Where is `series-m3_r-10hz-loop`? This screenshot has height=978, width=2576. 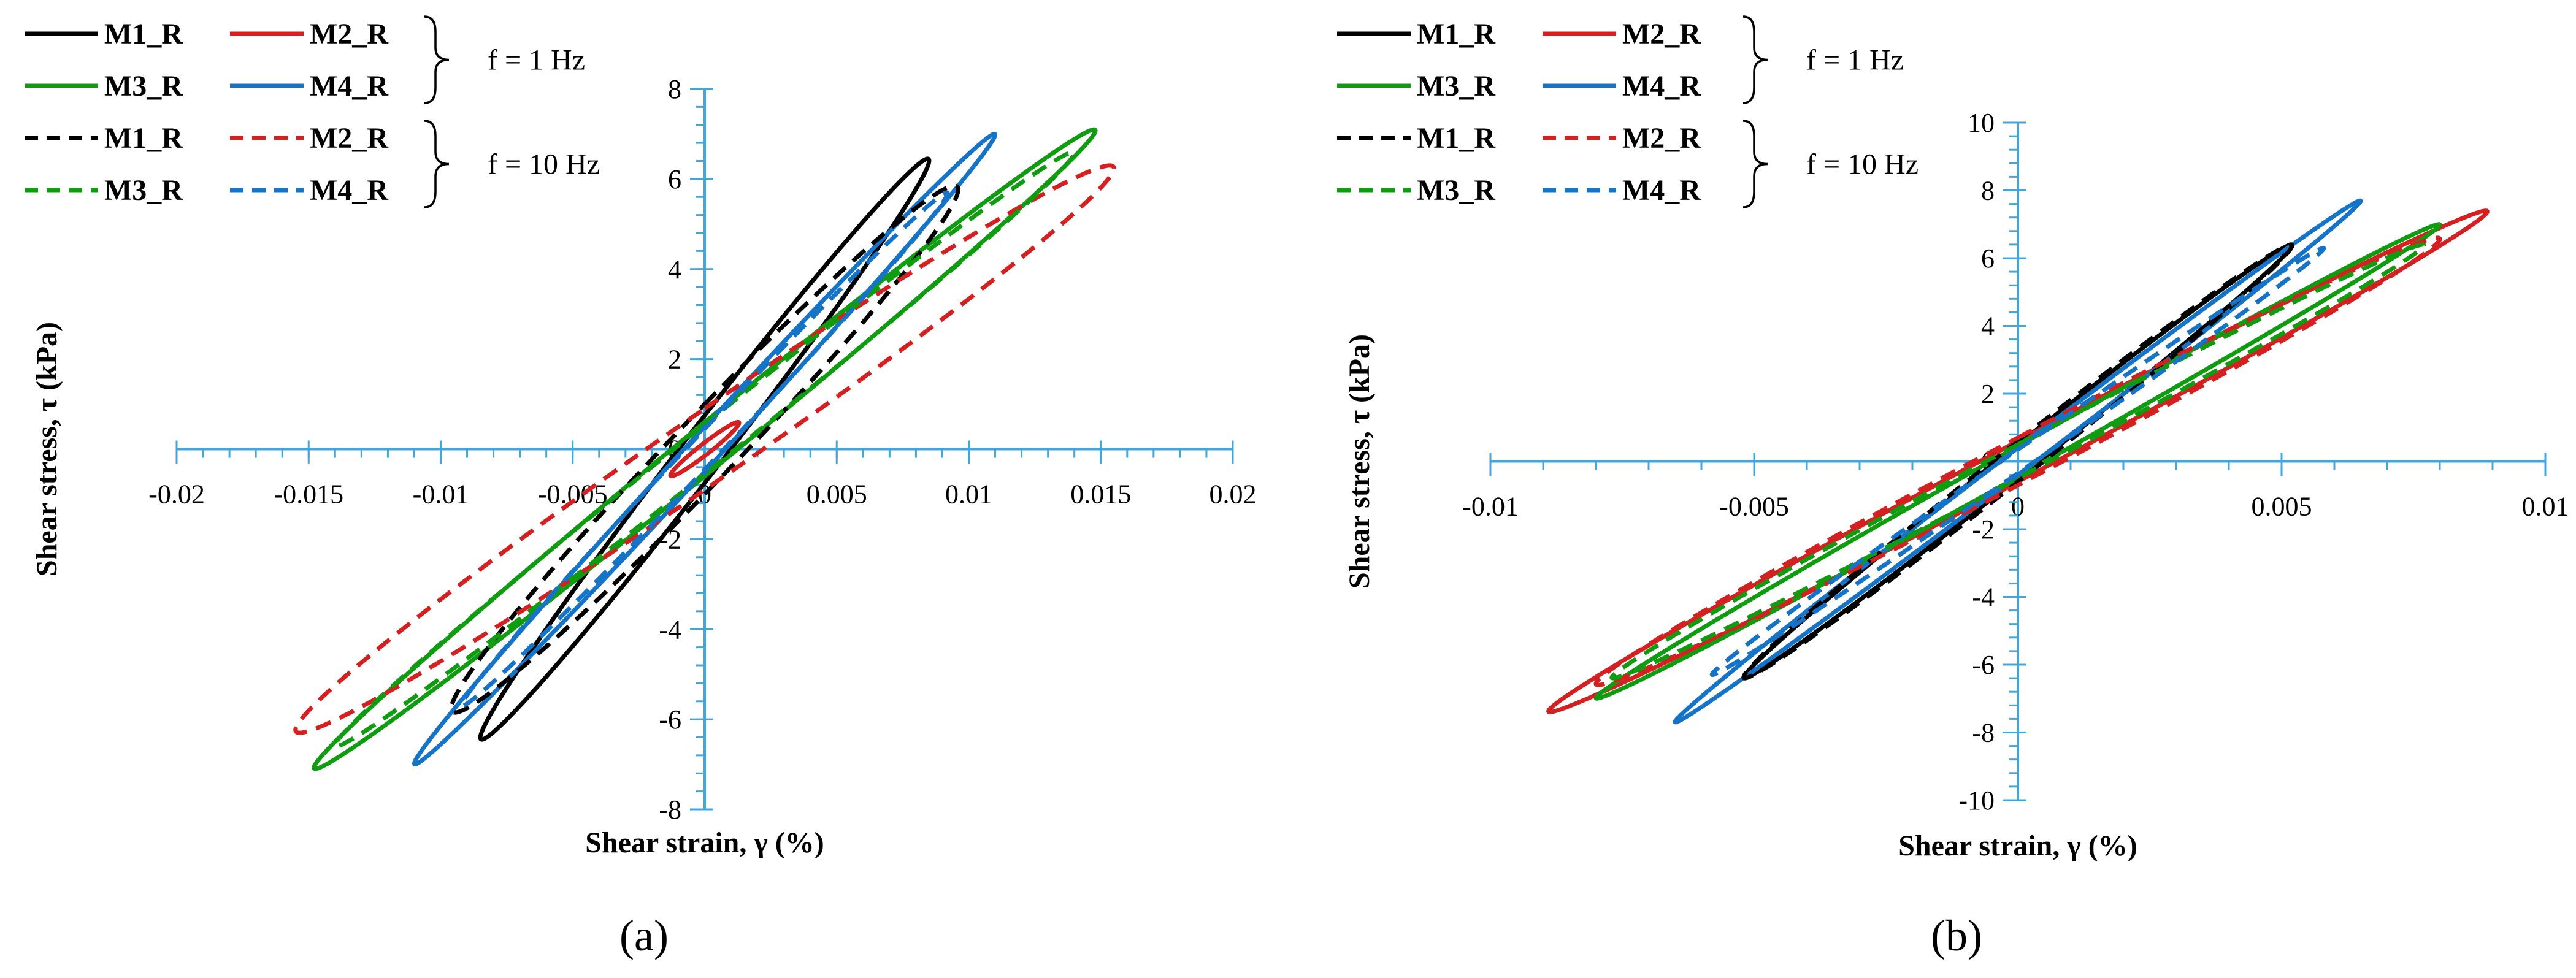 series-m3_r-10hz-loop is located at coordinates (2017, 461).